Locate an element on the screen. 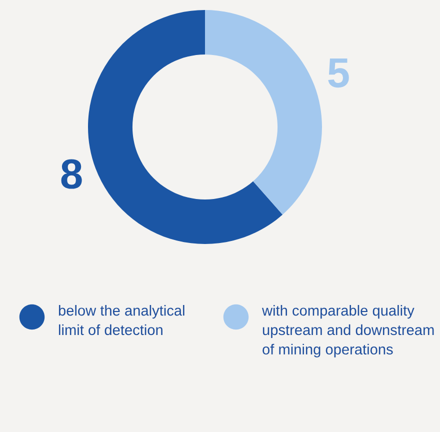  legend-label: with comparable quality upstream and downstream of mining operations is located at coordinates (348, 331).